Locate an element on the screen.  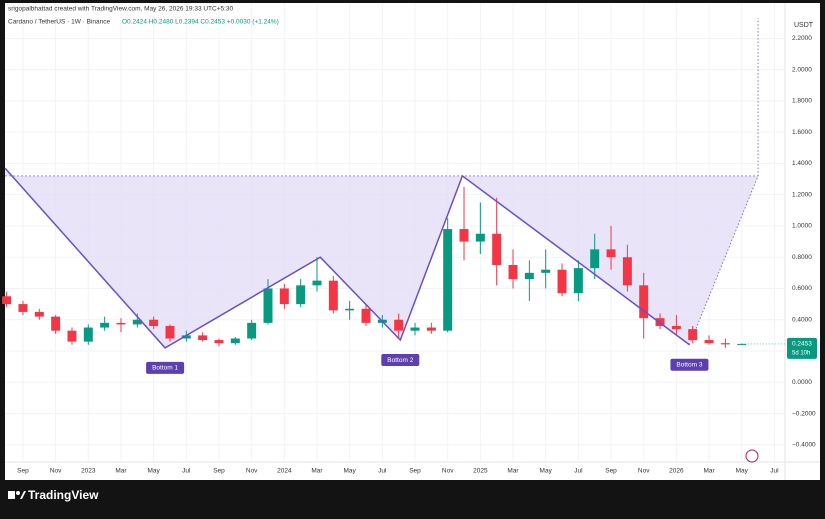
y-tick-label: 0.4000 is located at coordinates (802, 319).